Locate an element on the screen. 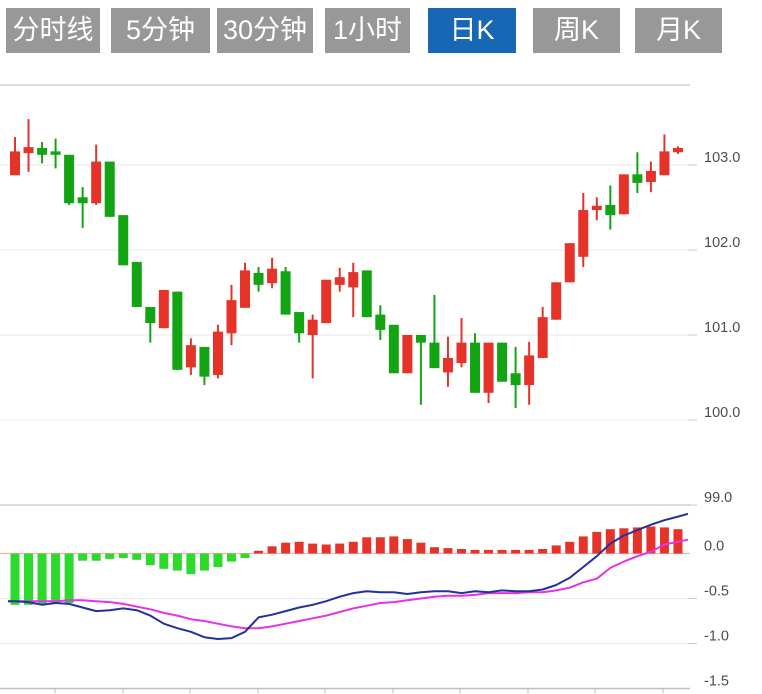  svg-text: -1.5 is located at coordinates (716, 682).